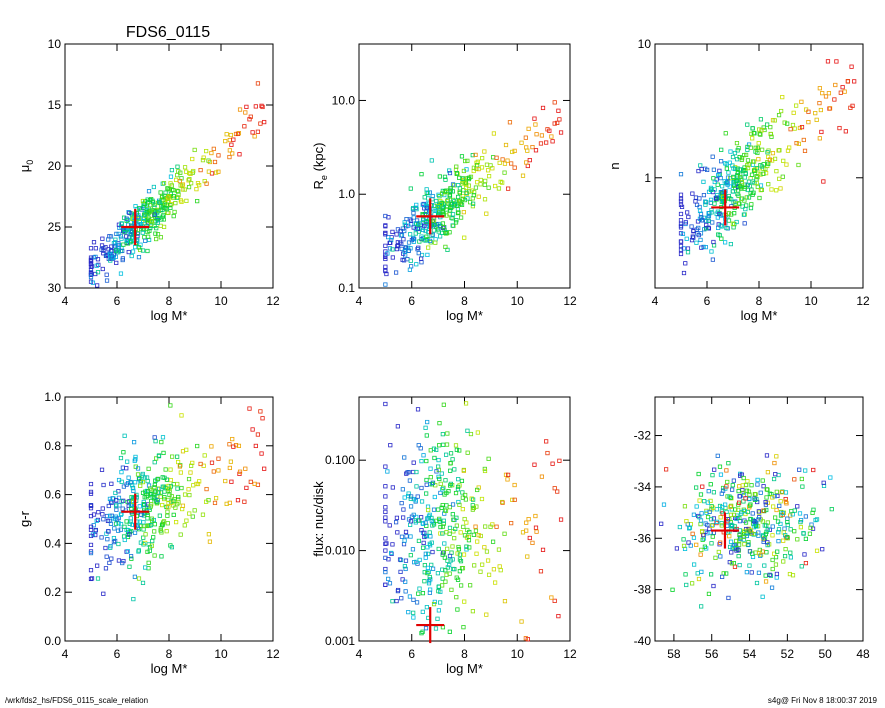  I want to click on y-axis-label: Re (kpc), so click(320, 166).